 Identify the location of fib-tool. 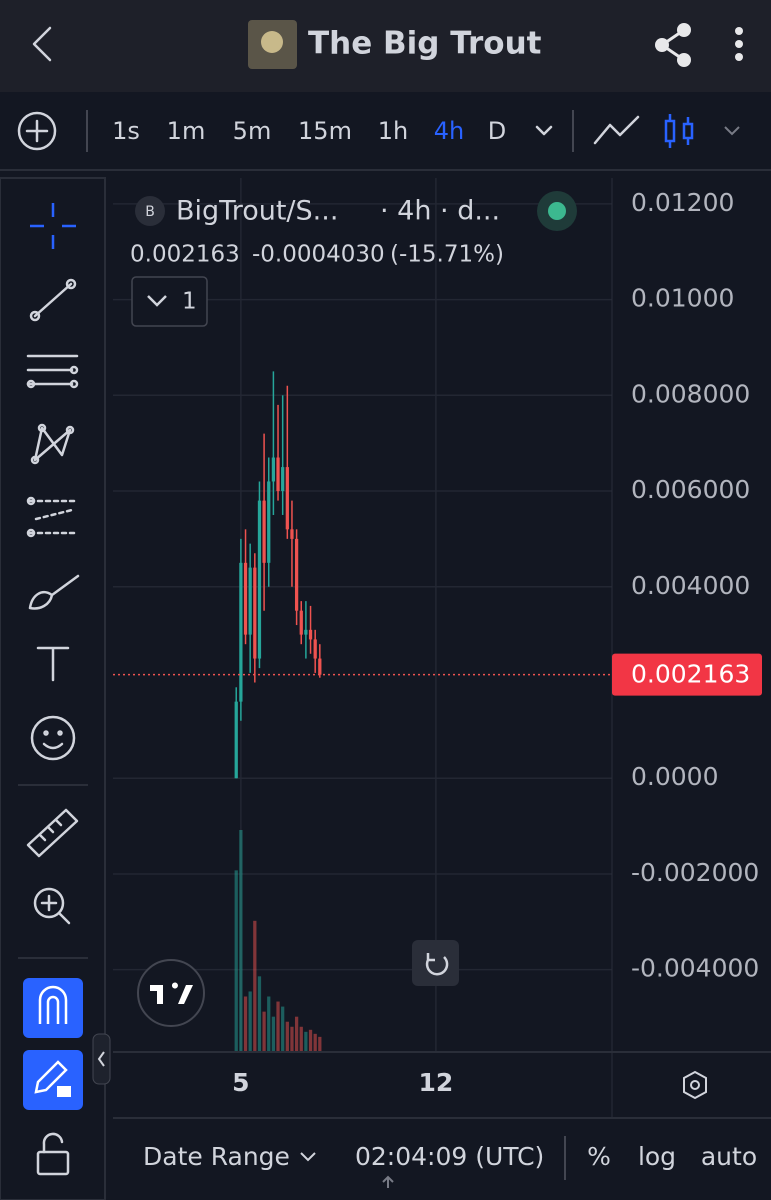
(52, 371).